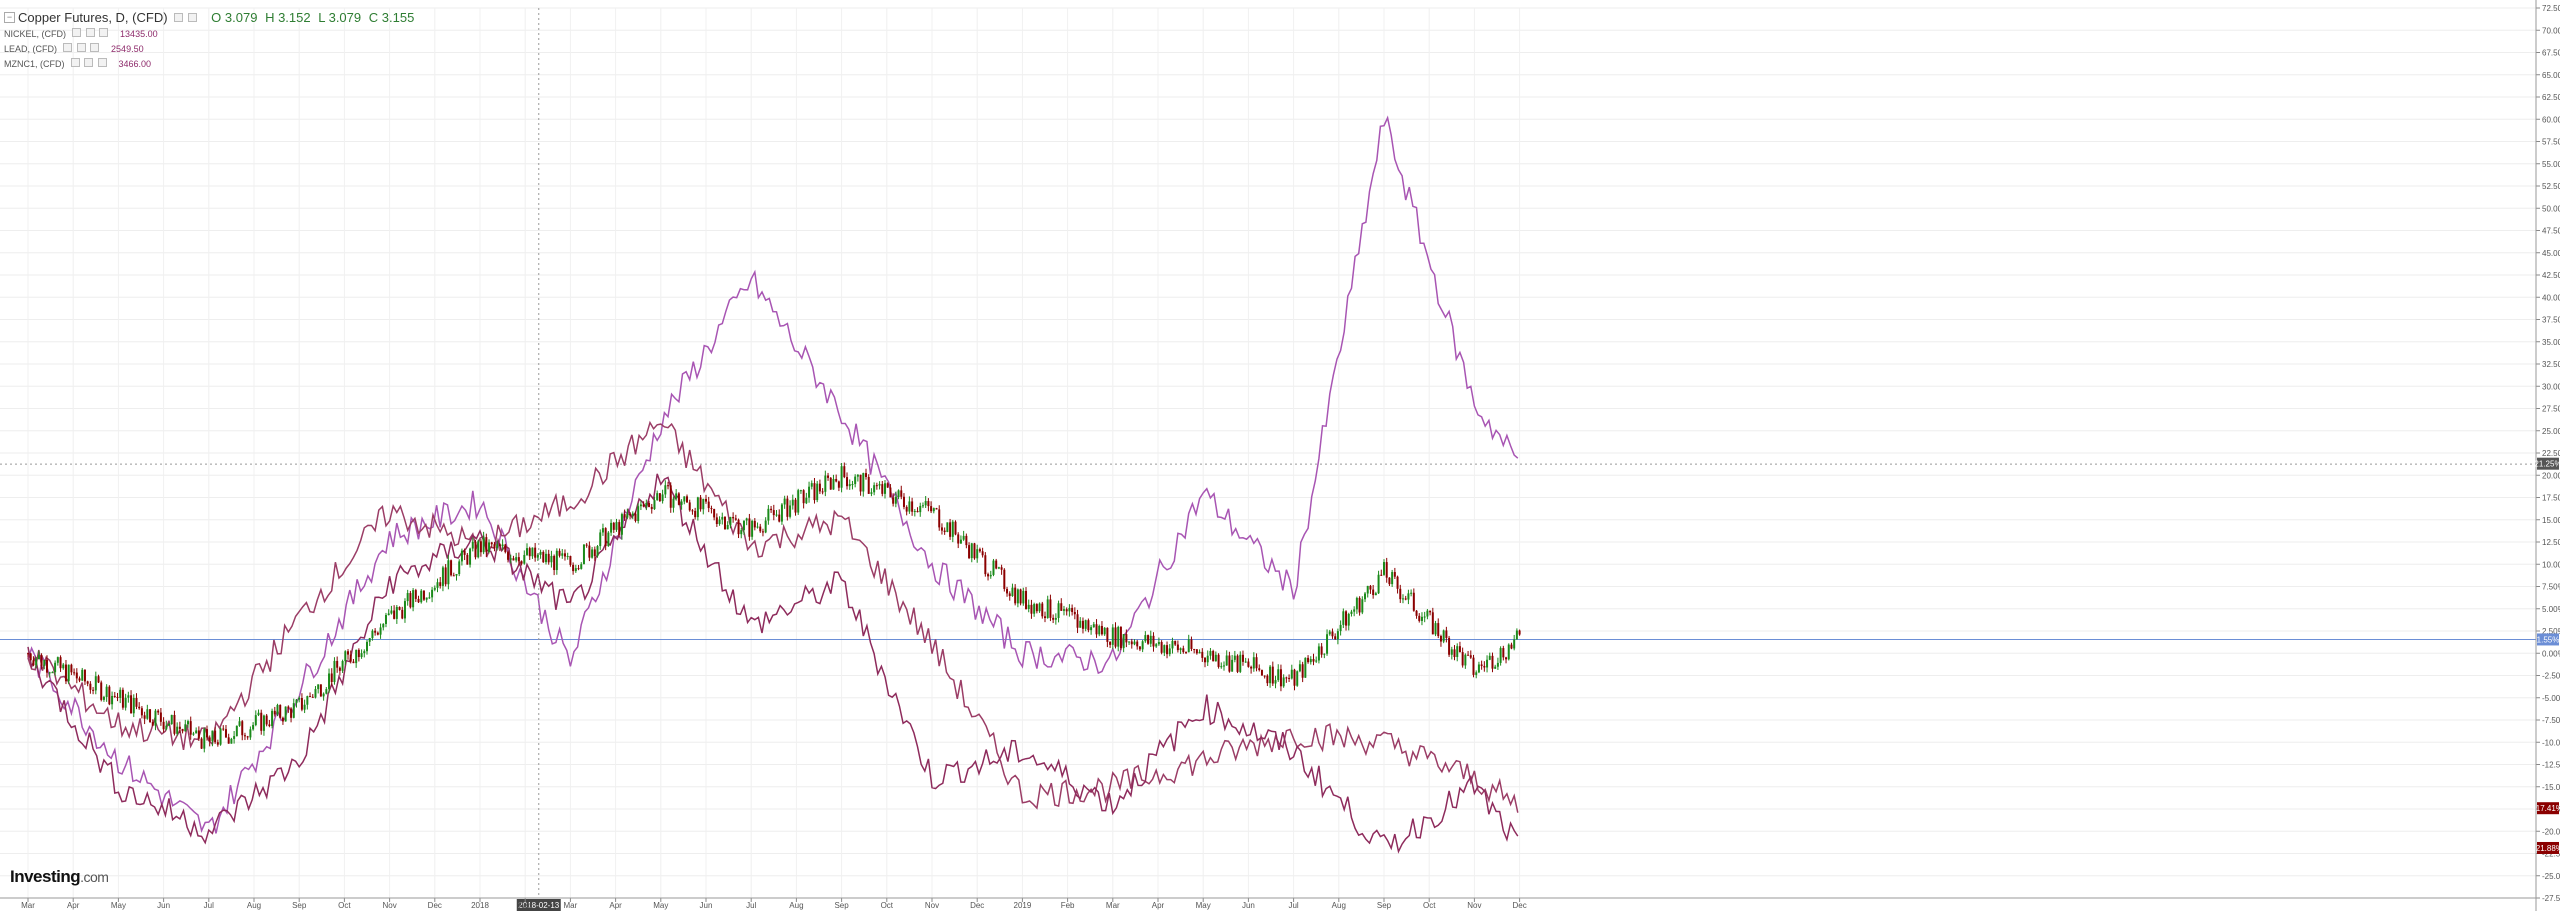 This screenshot has width=2560, height=916. Describe the element at coordinates (2551, 676) in the screenshot. I see `y-tick-label: -2.50%` at that location.